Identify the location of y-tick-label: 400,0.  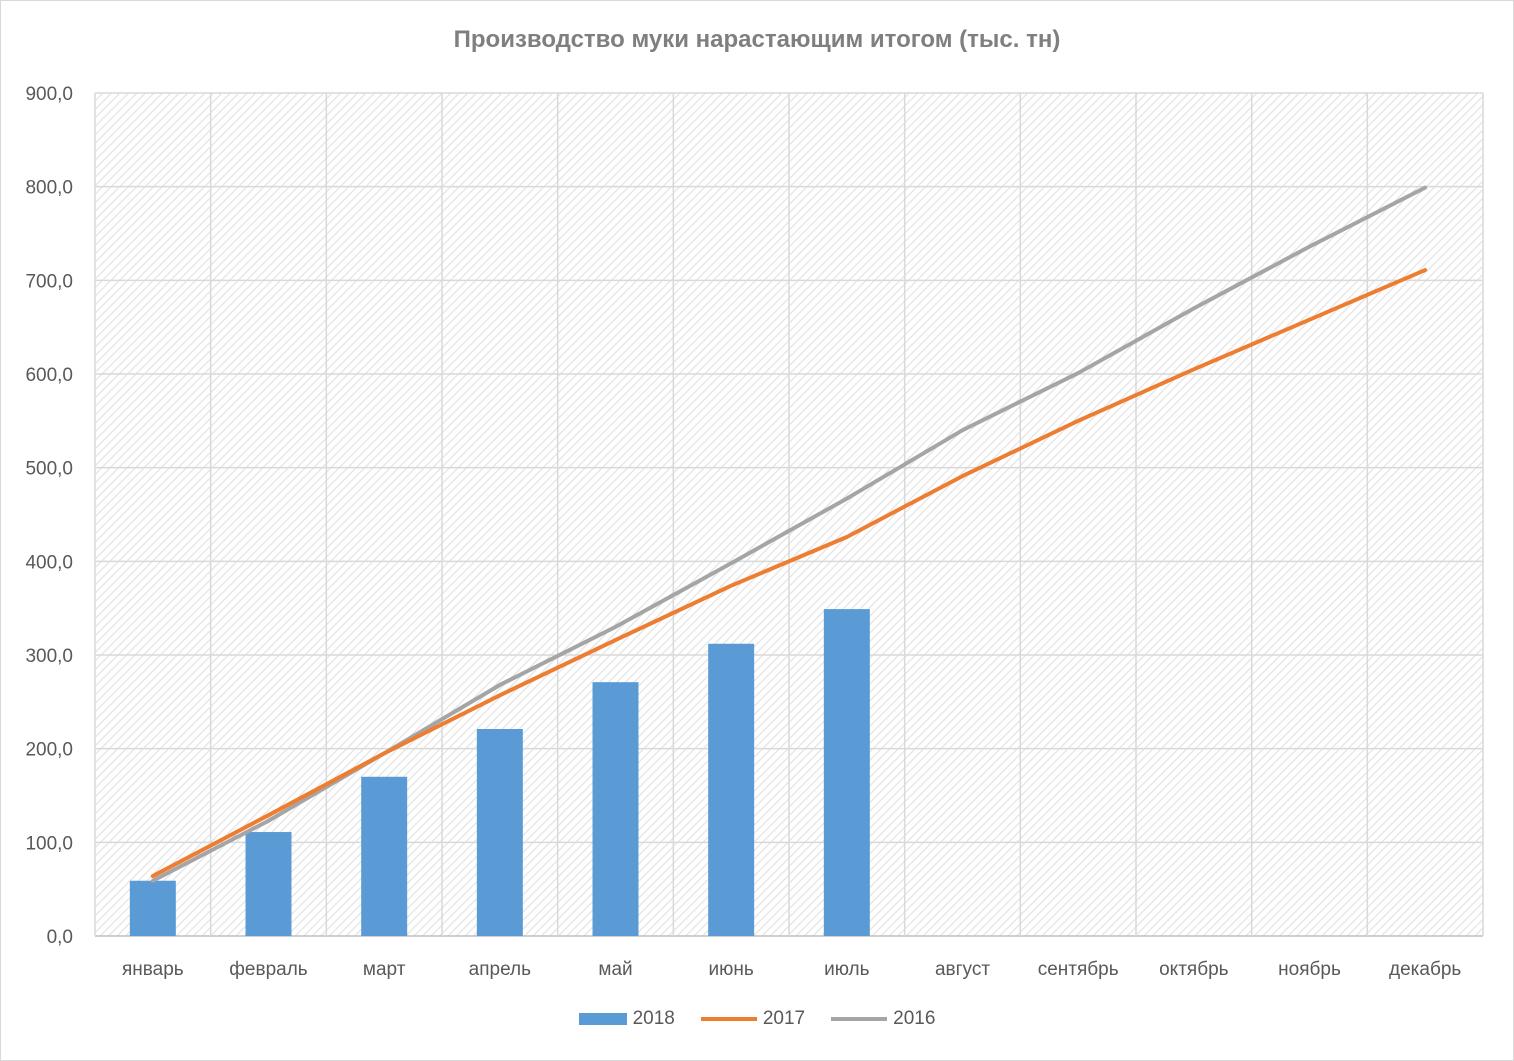
(49, 562).